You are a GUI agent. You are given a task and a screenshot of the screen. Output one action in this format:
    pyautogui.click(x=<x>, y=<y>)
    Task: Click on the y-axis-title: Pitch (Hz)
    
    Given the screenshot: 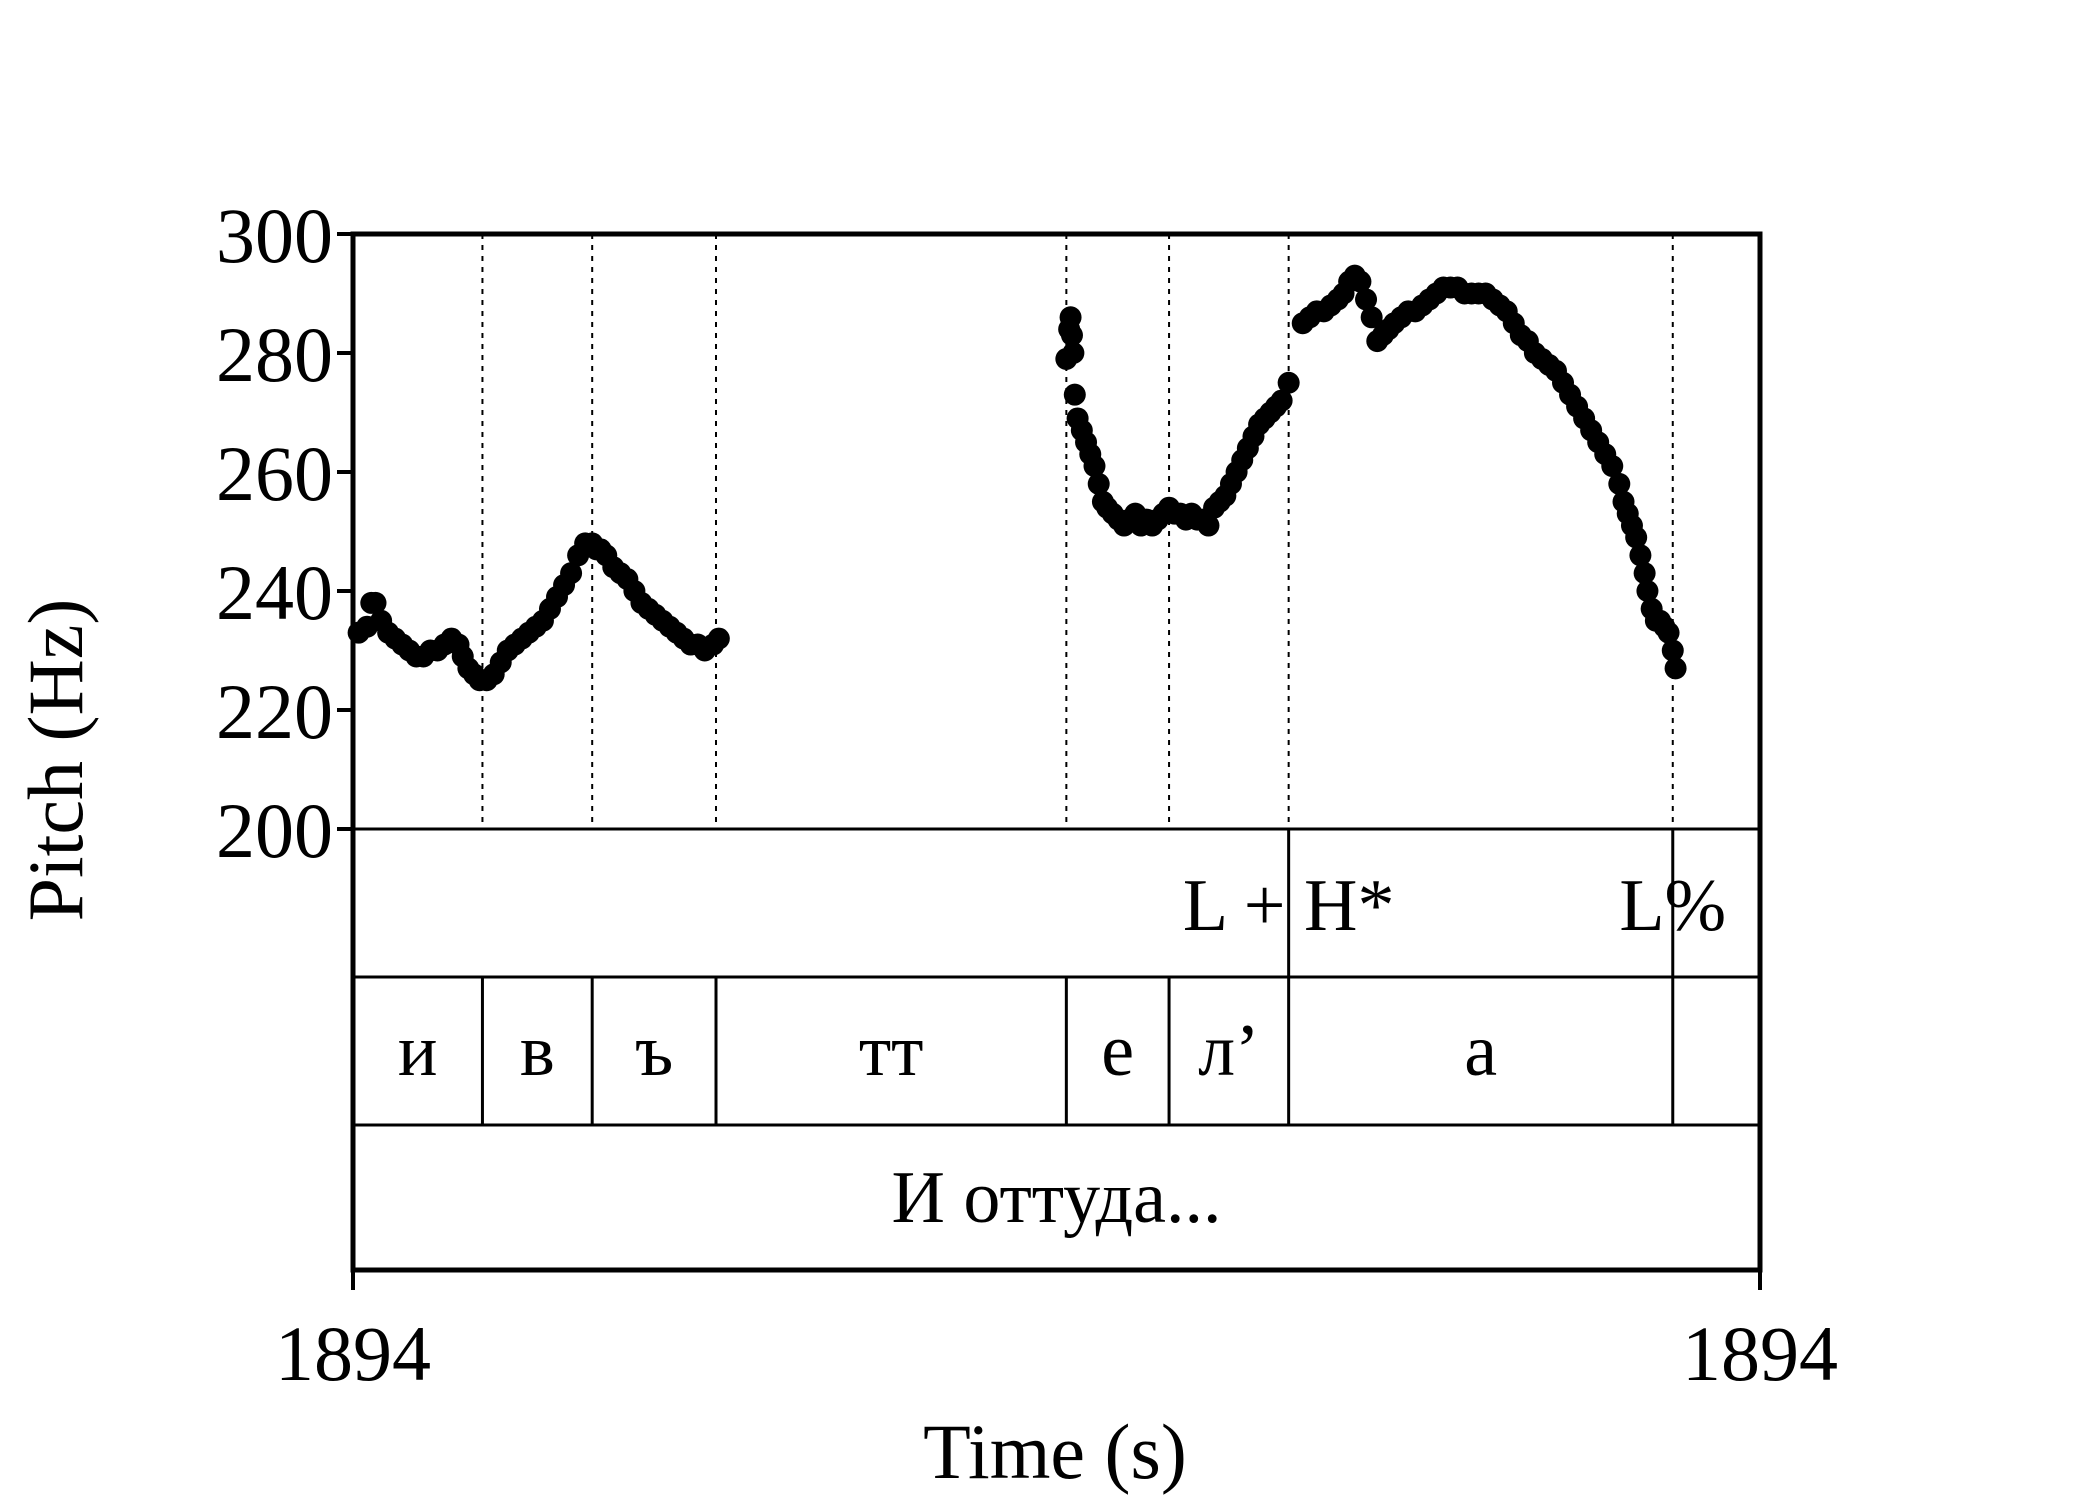 What is the action you would take?
    pyautogui.click(x=55, y=760)
    